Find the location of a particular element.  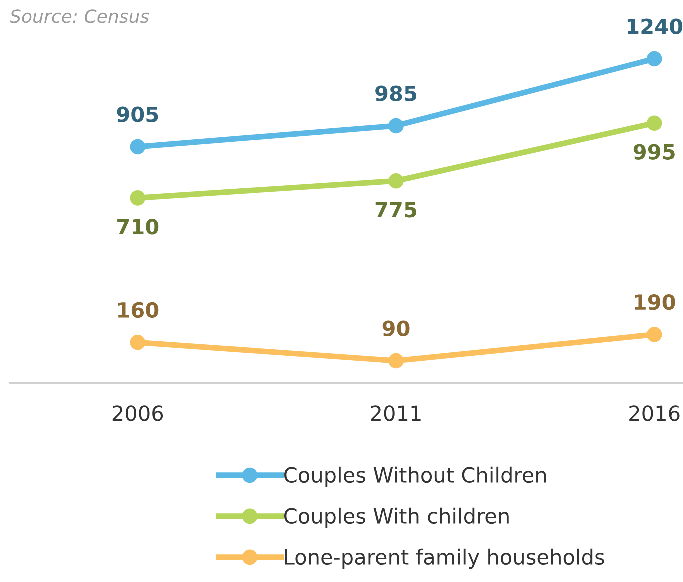

data-label: 160 is located at coordinates (138, 310).